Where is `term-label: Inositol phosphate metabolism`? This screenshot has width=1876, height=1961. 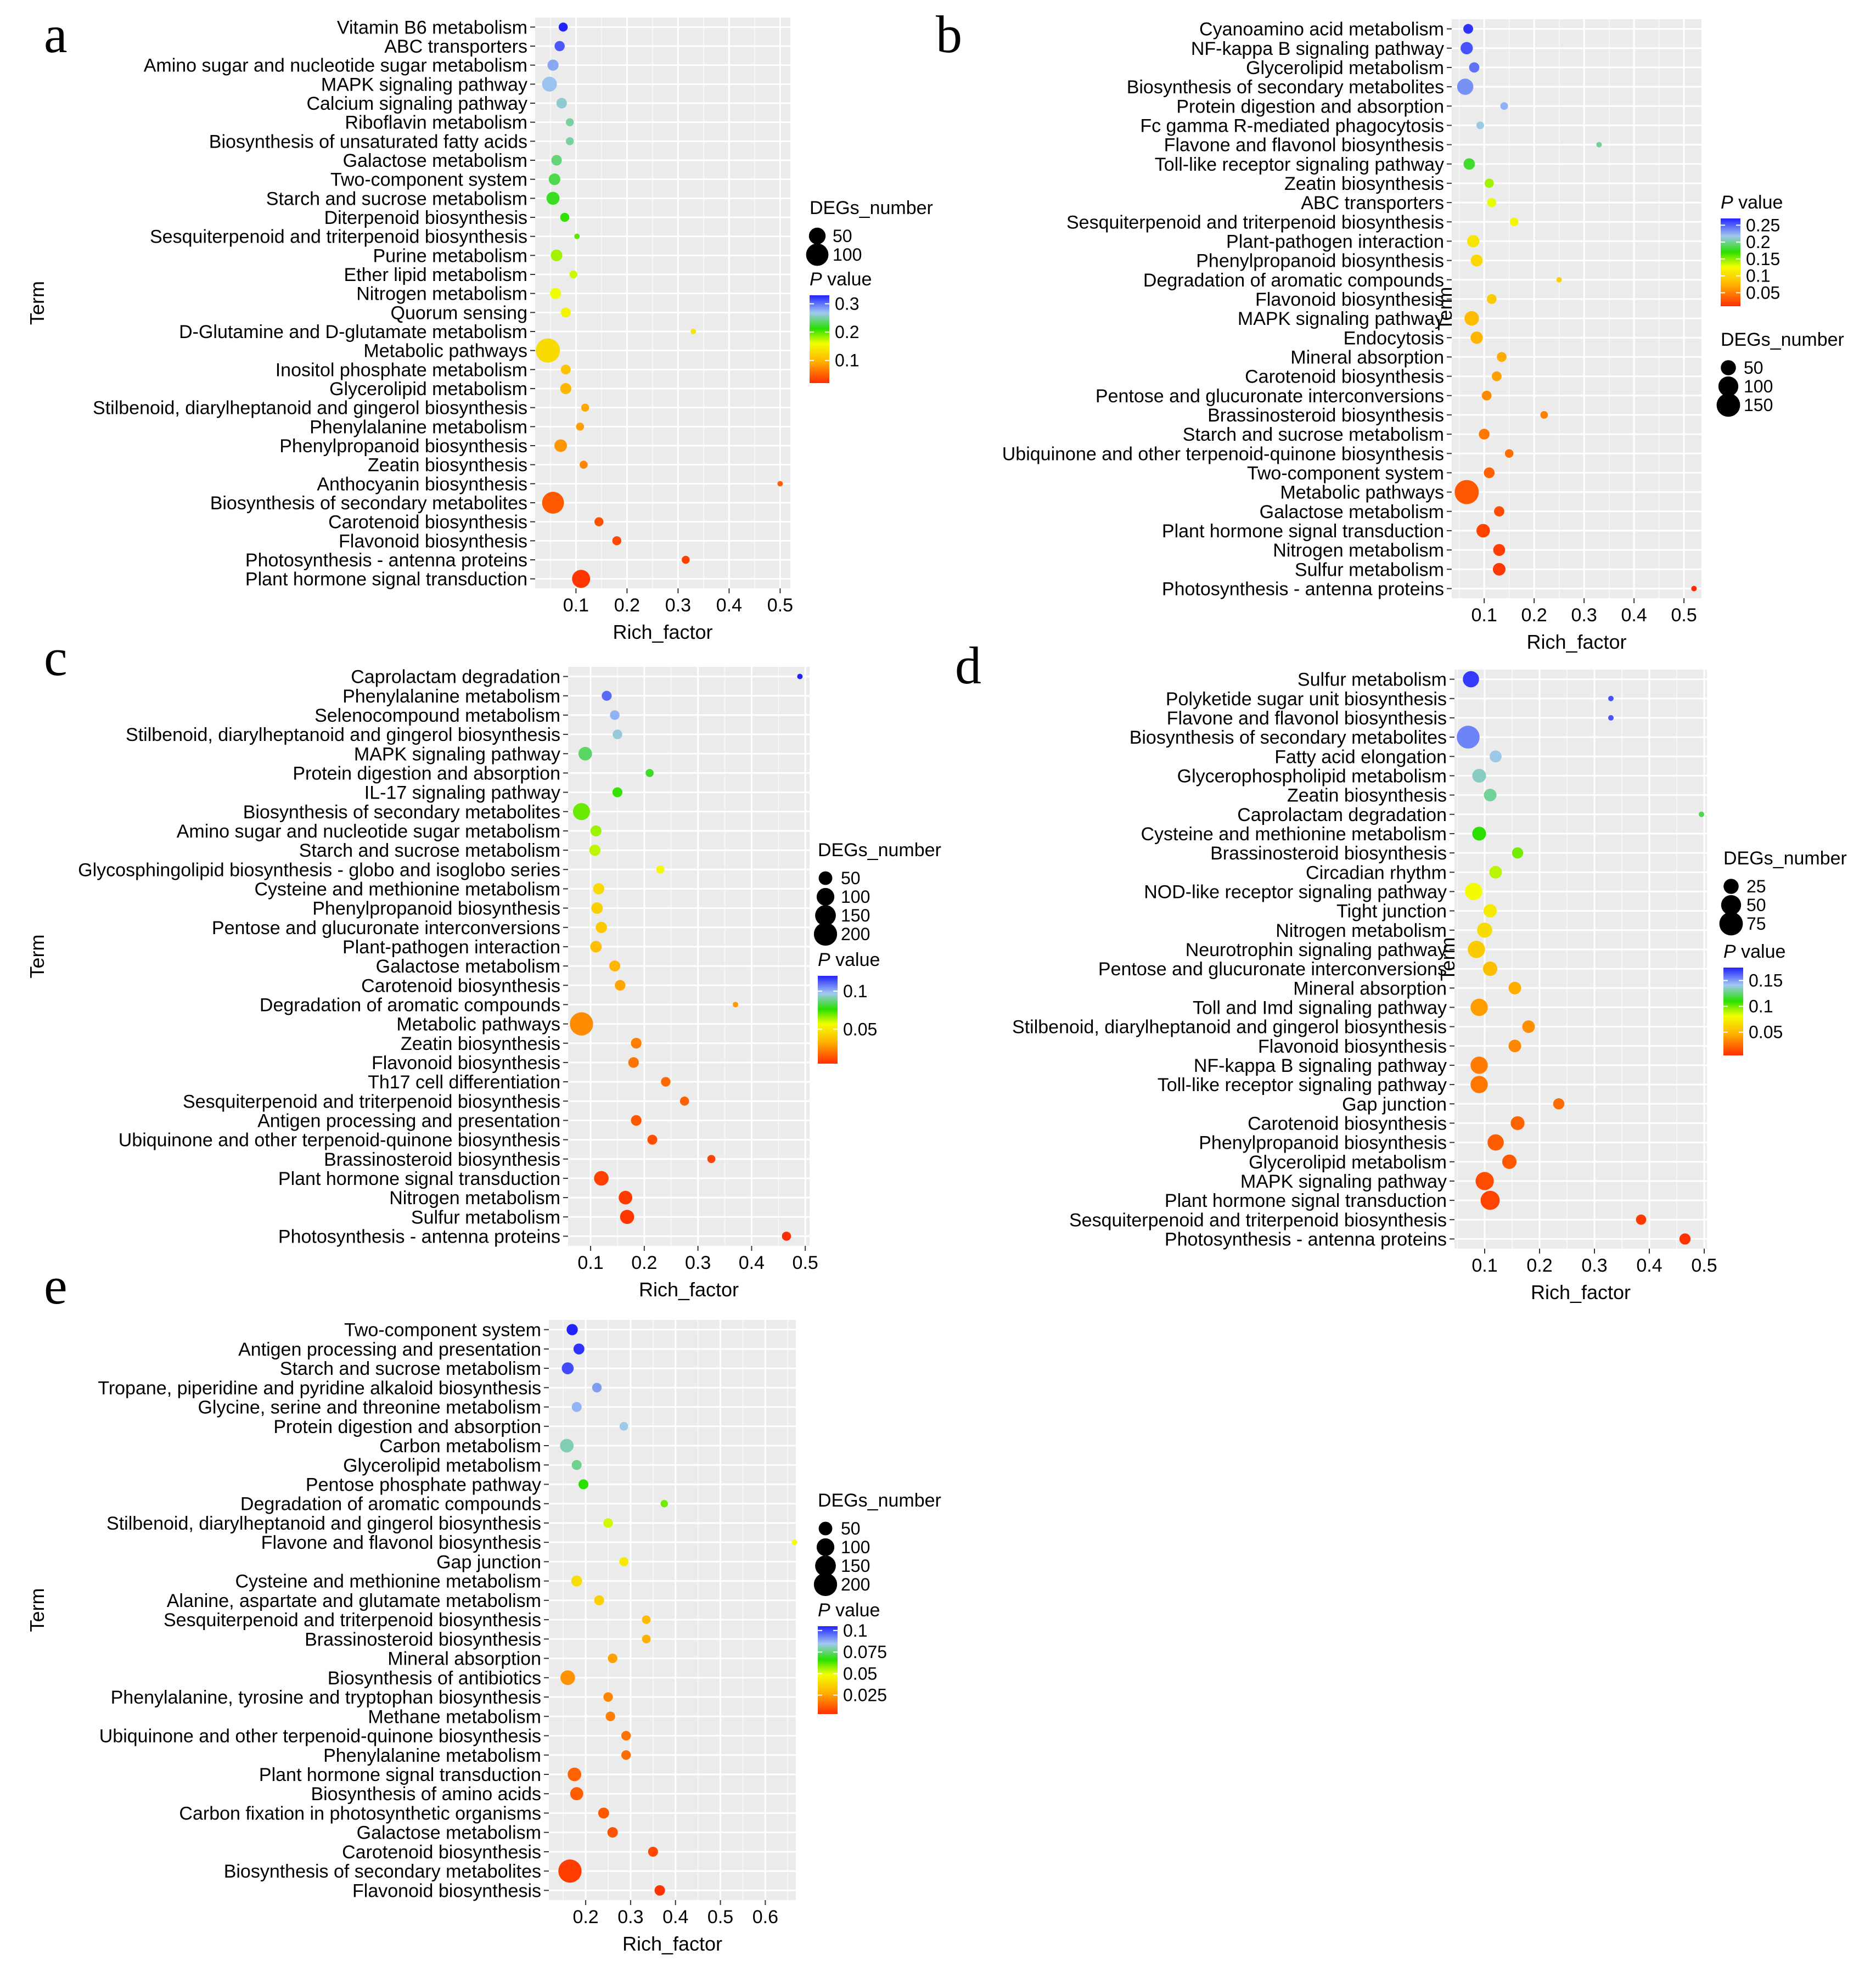 term-label: Inositol phosphate metabolism is located at coordinates (401, 369).